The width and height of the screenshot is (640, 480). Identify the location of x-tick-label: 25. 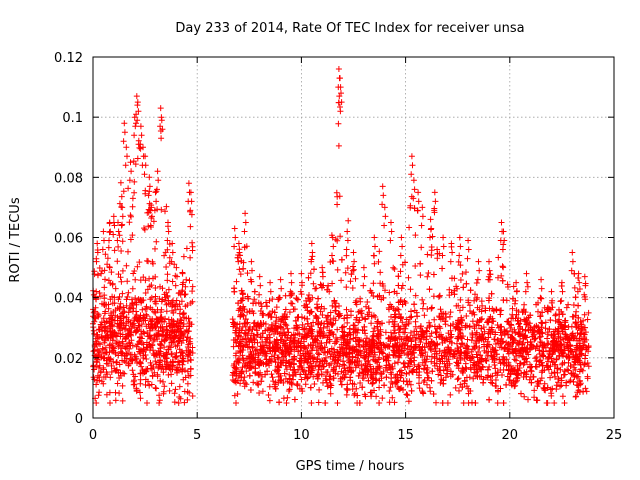
(614, 435).